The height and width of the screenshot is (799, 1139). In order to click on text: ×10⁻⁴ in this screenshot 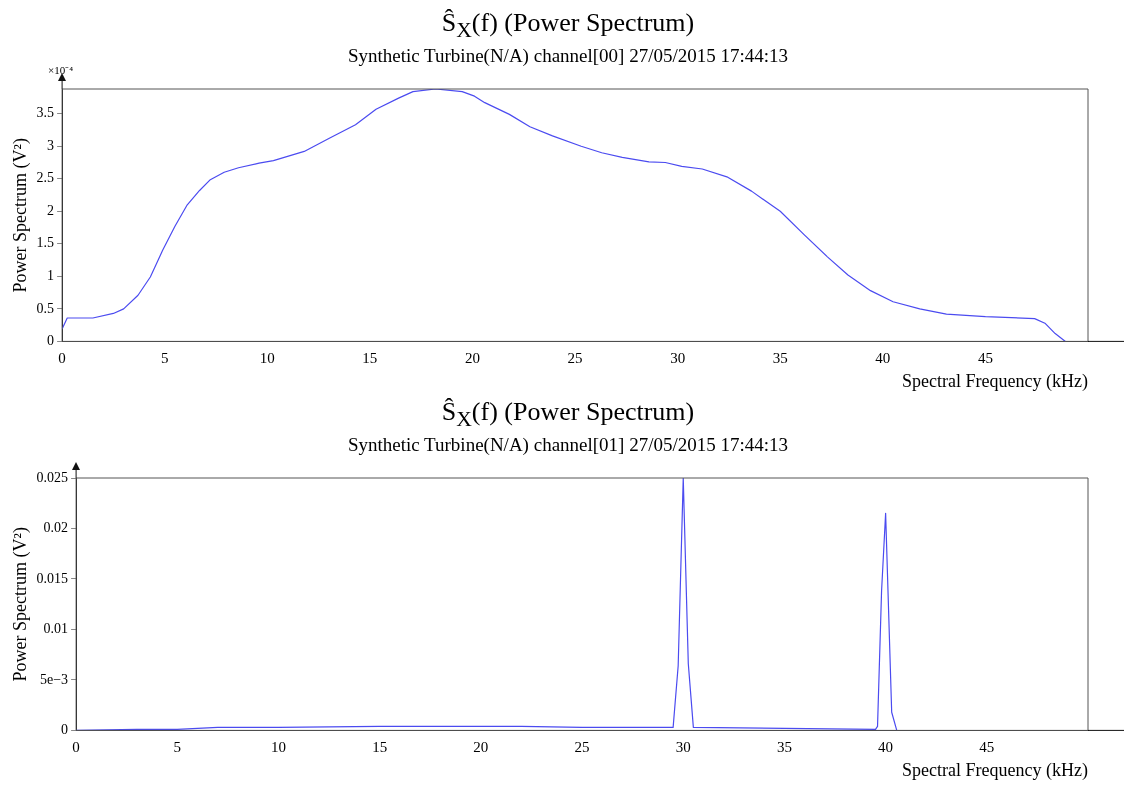, I will do `click(61, 70)`.